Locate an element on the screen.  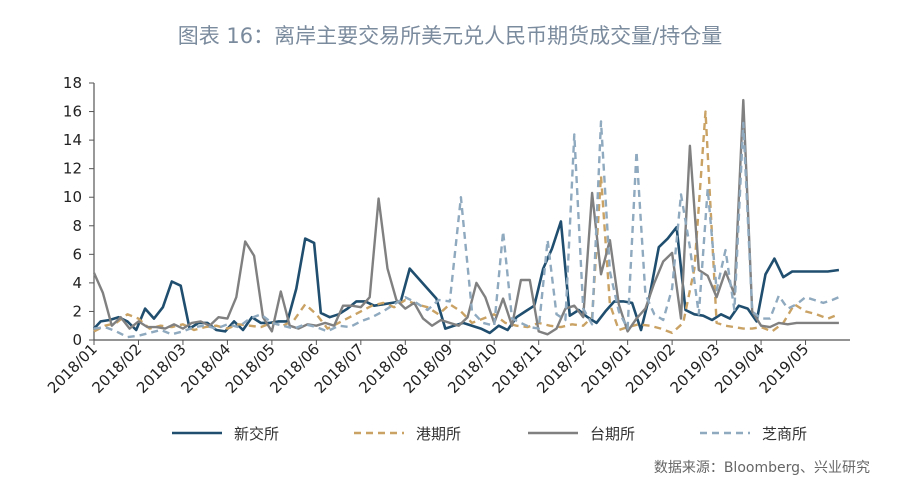
y-tick-label: 14 is located at coordinates (72, 140).